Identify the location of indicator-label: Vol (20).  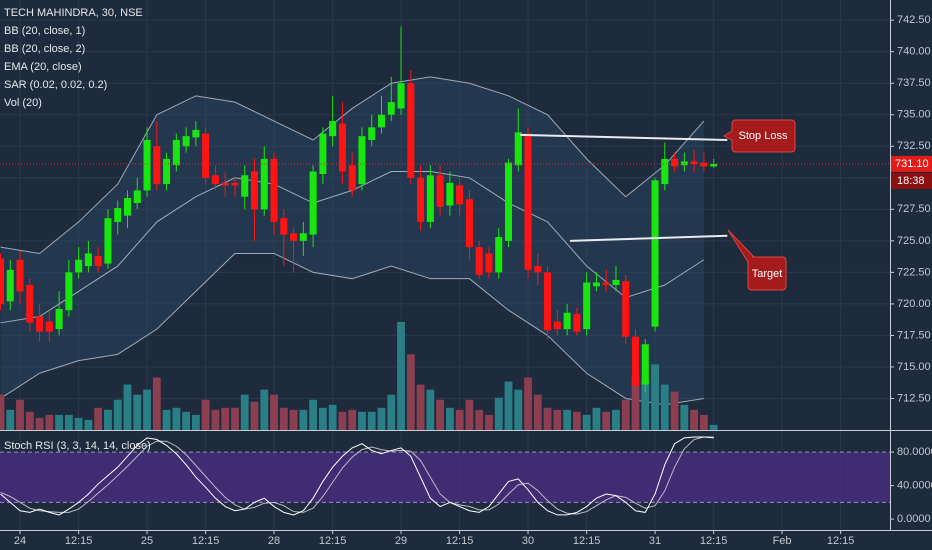
(23, 103).